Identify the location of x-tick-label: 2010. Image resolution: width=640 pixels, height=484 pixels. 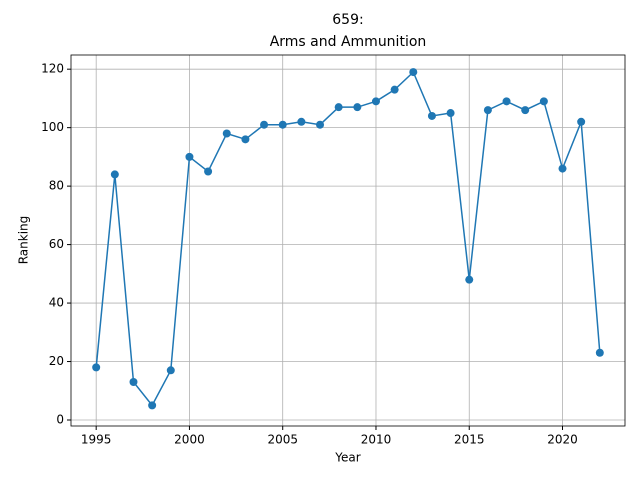
(376, 440).